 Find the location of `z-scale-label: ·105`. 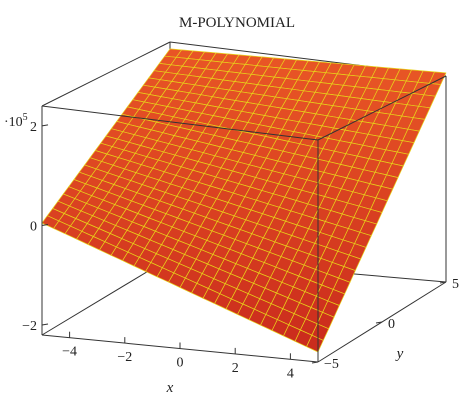

z-scale-label: ·105 is located at coordinates (16, 121).